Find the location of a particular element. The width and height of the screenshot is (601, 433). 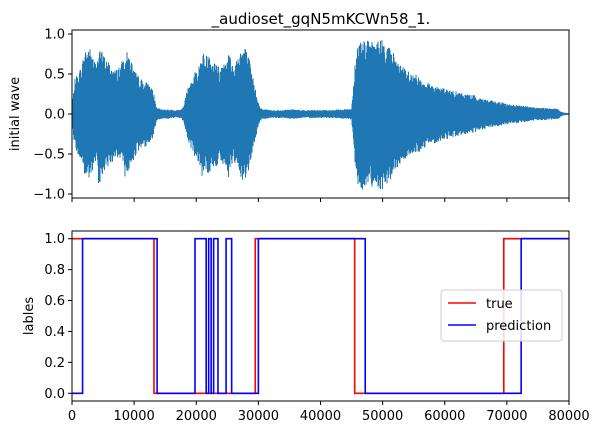

labels-y-ticks: 0.0 0.2 0.4 0.6 0.8 1.0 is located at coordinates (58, 317).